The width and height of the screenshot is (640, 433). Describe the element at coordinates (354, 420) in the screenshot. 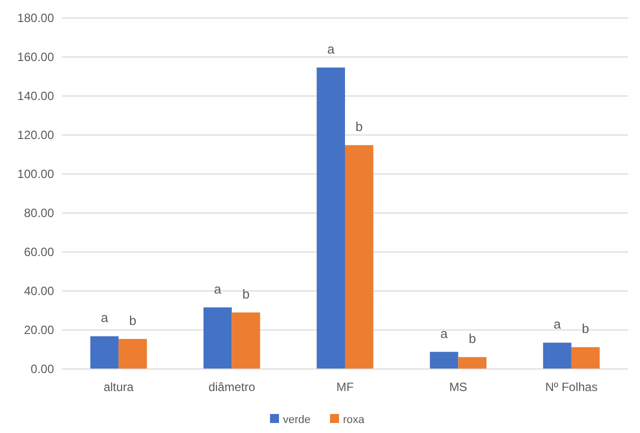

I see `legend-label: roxa` at that location.